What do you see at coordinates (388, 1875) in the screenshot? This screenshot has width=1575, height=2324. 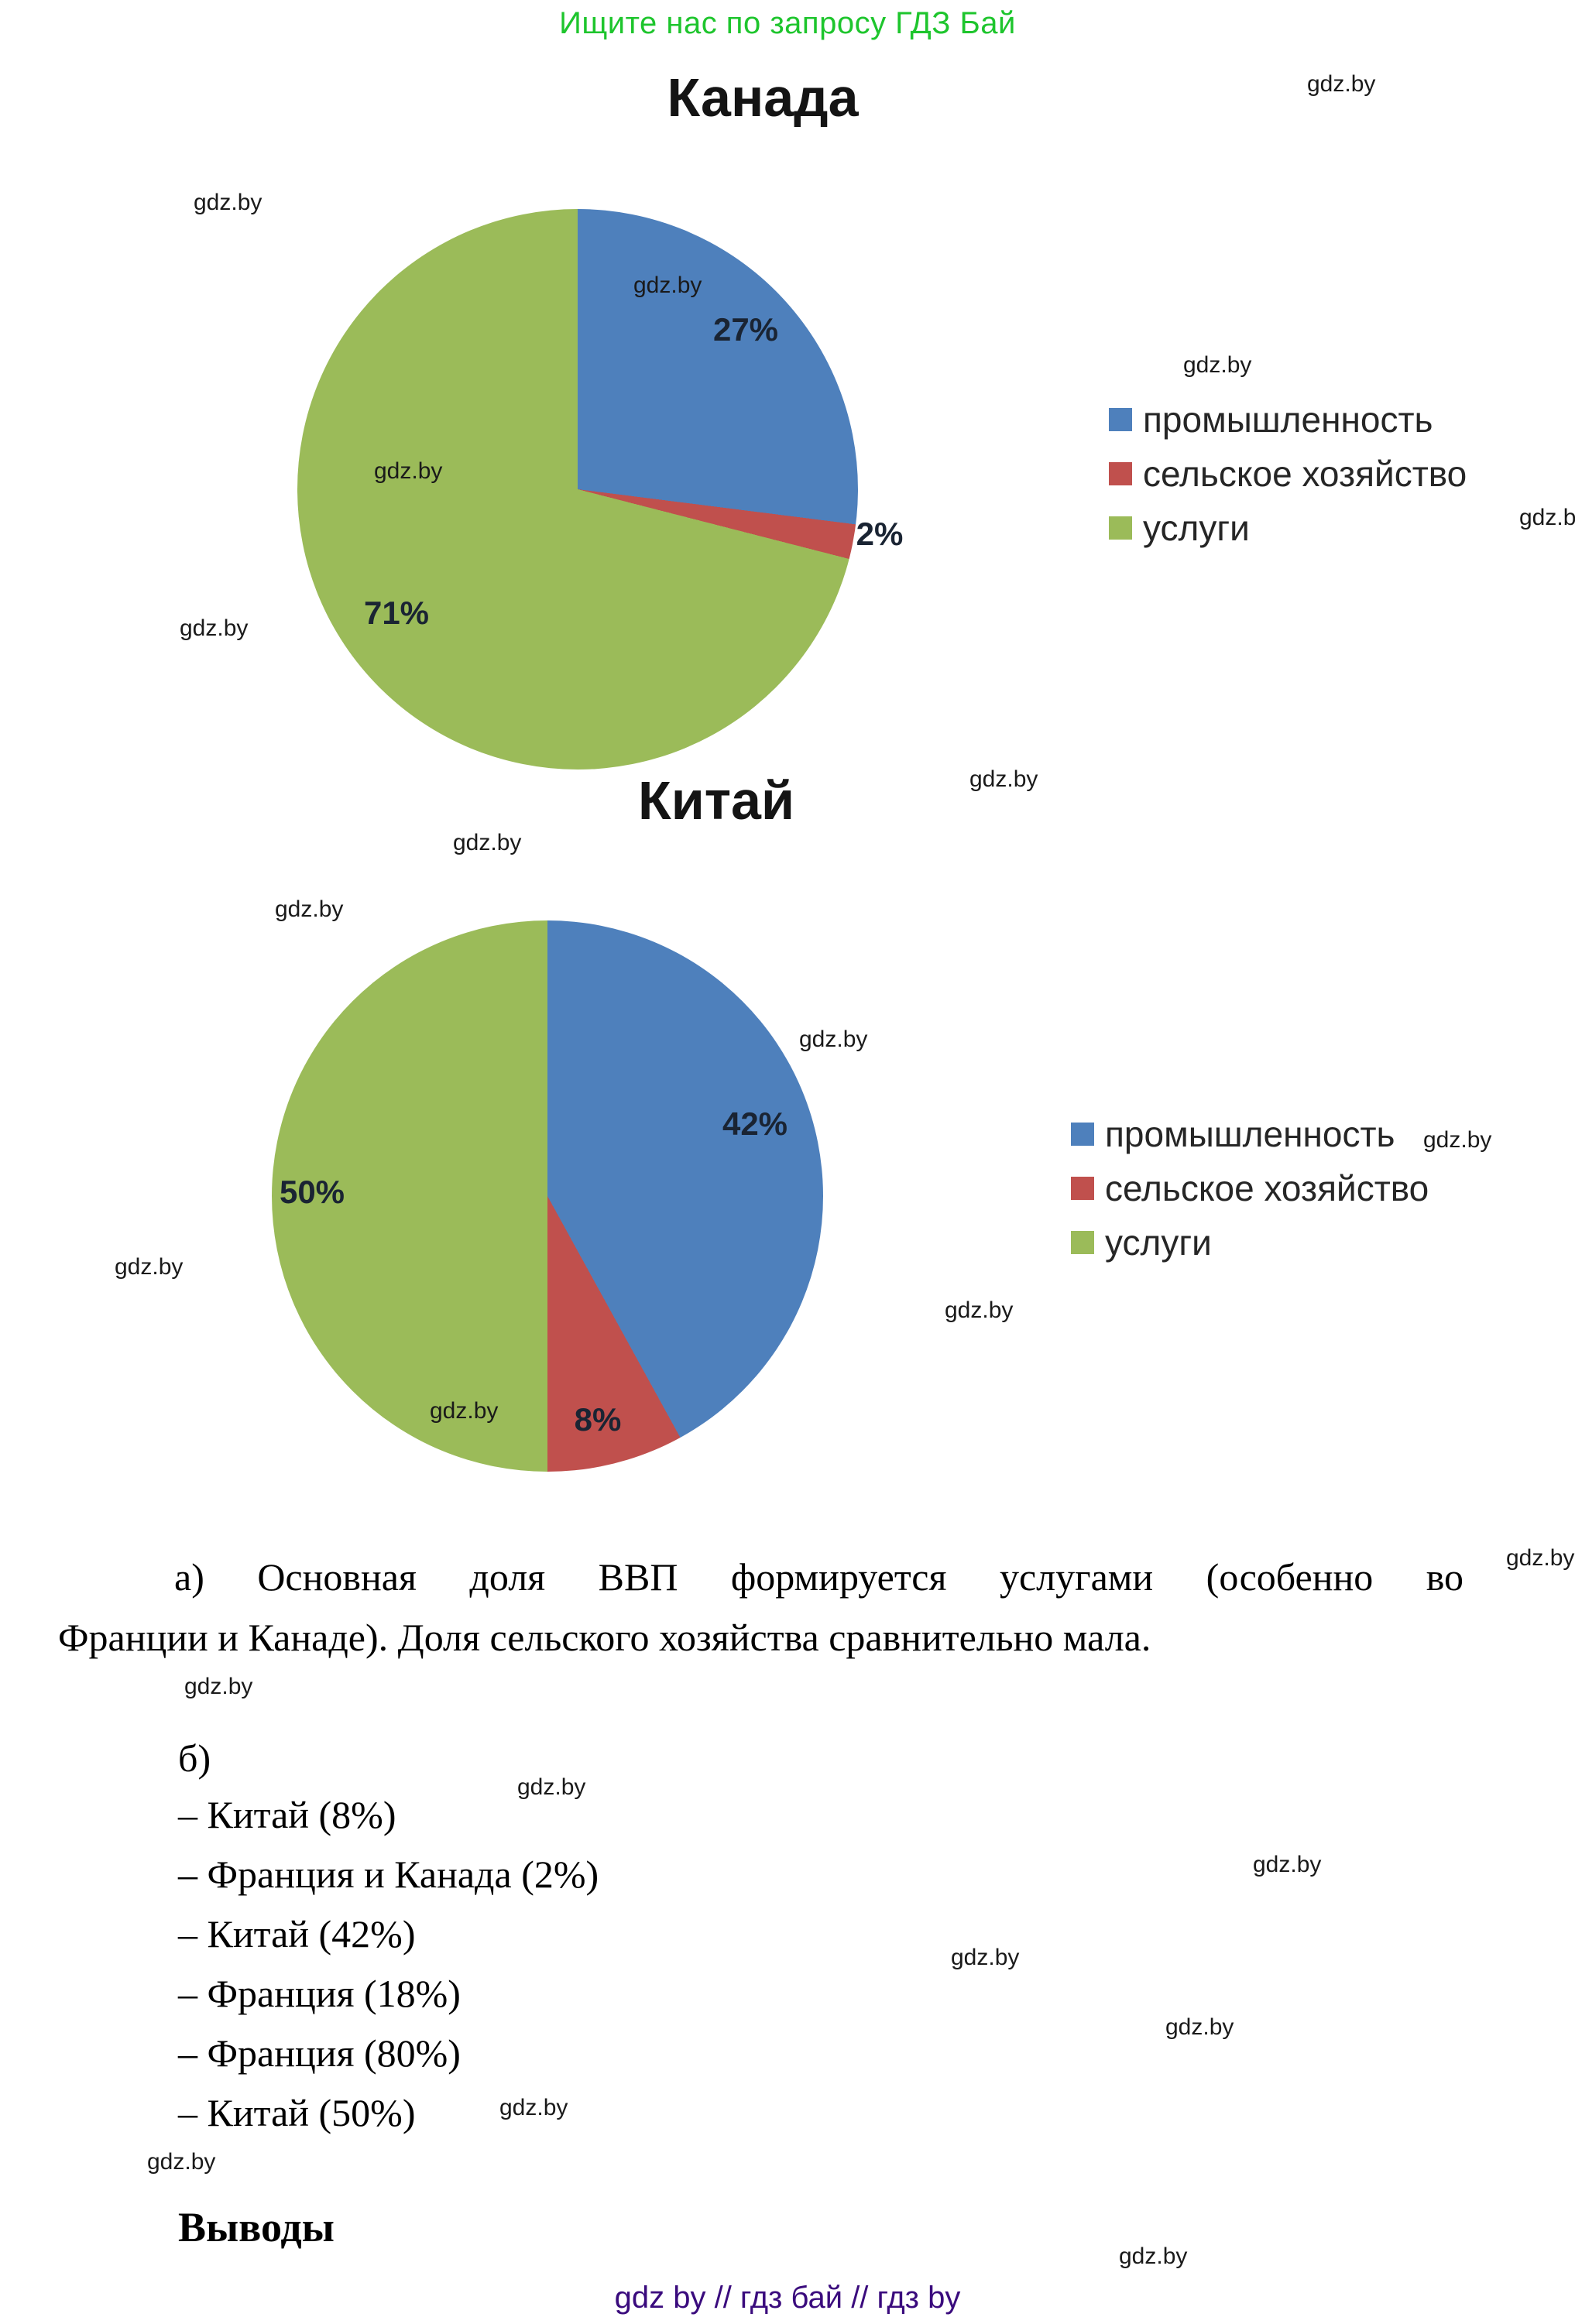 I see `answer-b-item-2: – Франция и Канада (2%)` at bounding box center [388, 1875].